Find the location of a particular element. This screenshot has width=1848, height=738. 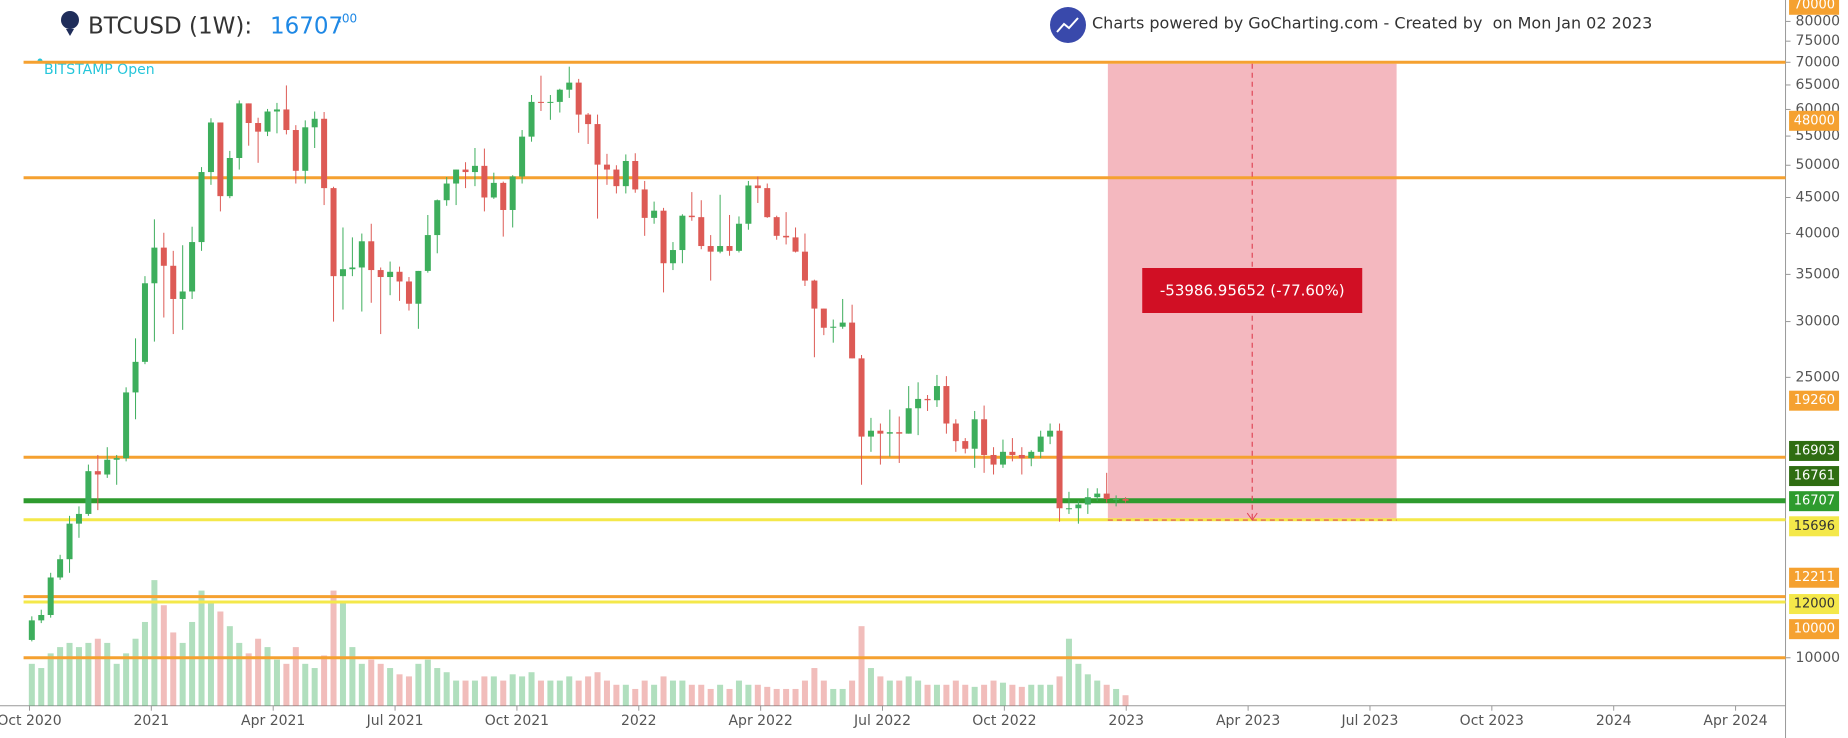

price: 16707 is located at coordinates (306, 27).